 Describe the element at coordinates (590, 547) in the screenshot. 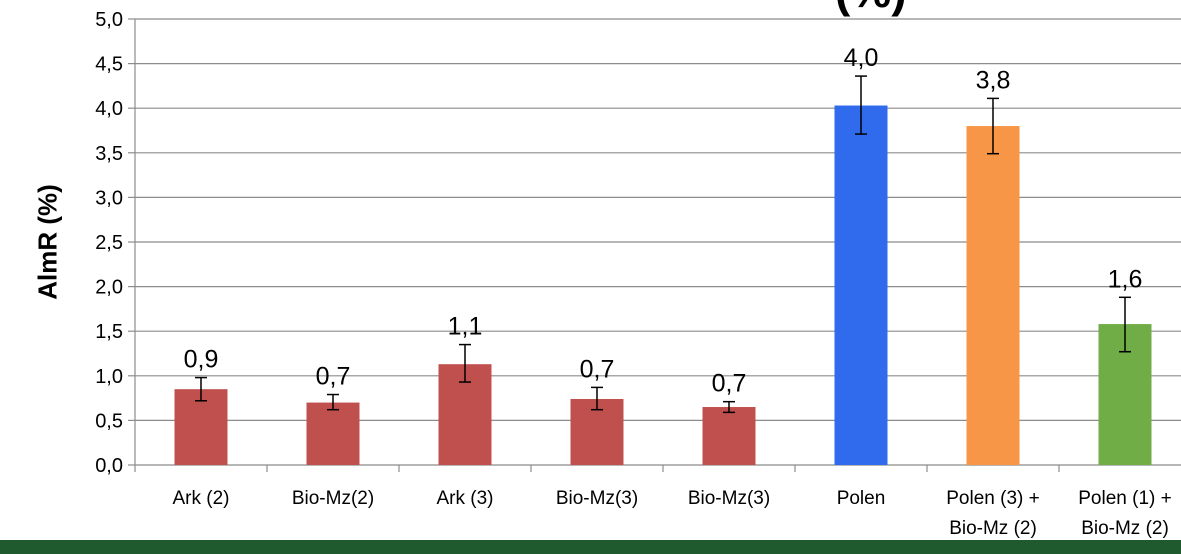

I see `footer-band` at that location.